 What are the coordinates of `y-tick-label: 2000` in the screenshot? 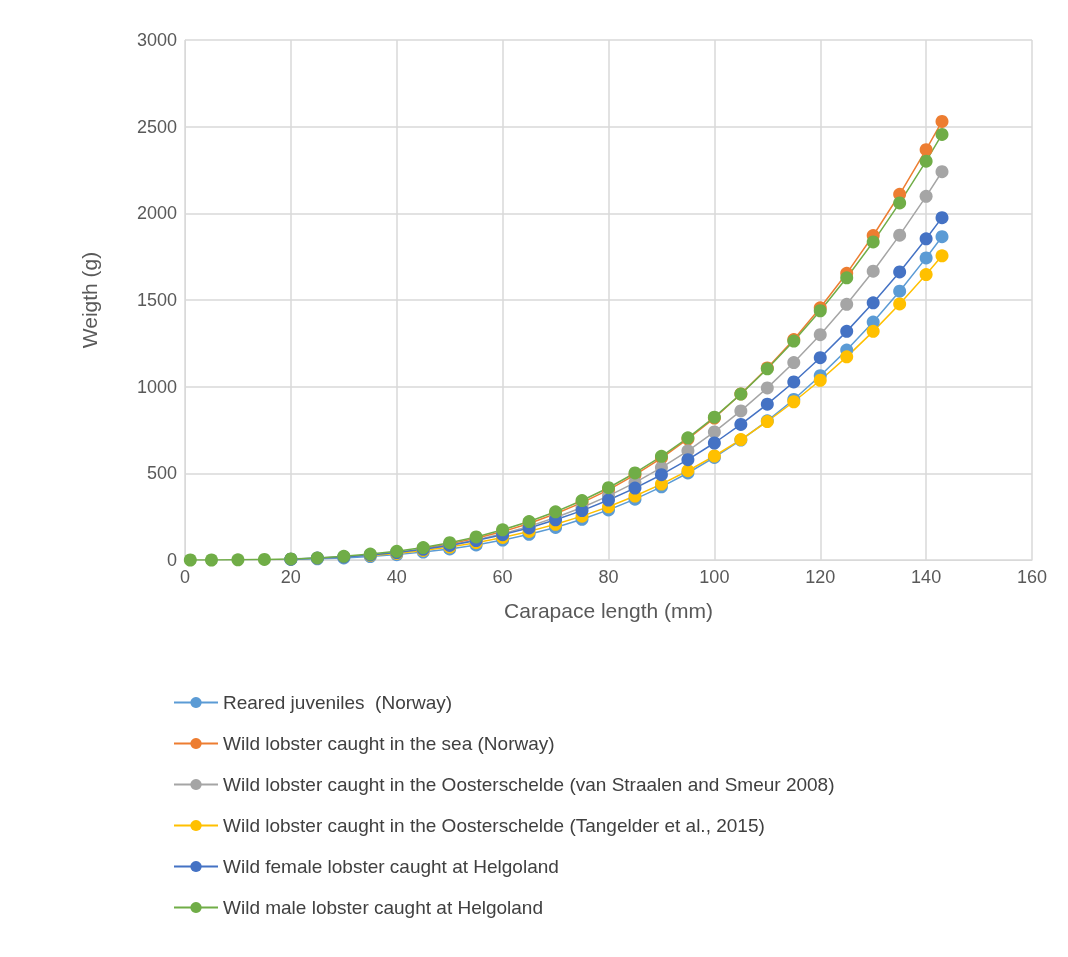 It's located at (156, 213).